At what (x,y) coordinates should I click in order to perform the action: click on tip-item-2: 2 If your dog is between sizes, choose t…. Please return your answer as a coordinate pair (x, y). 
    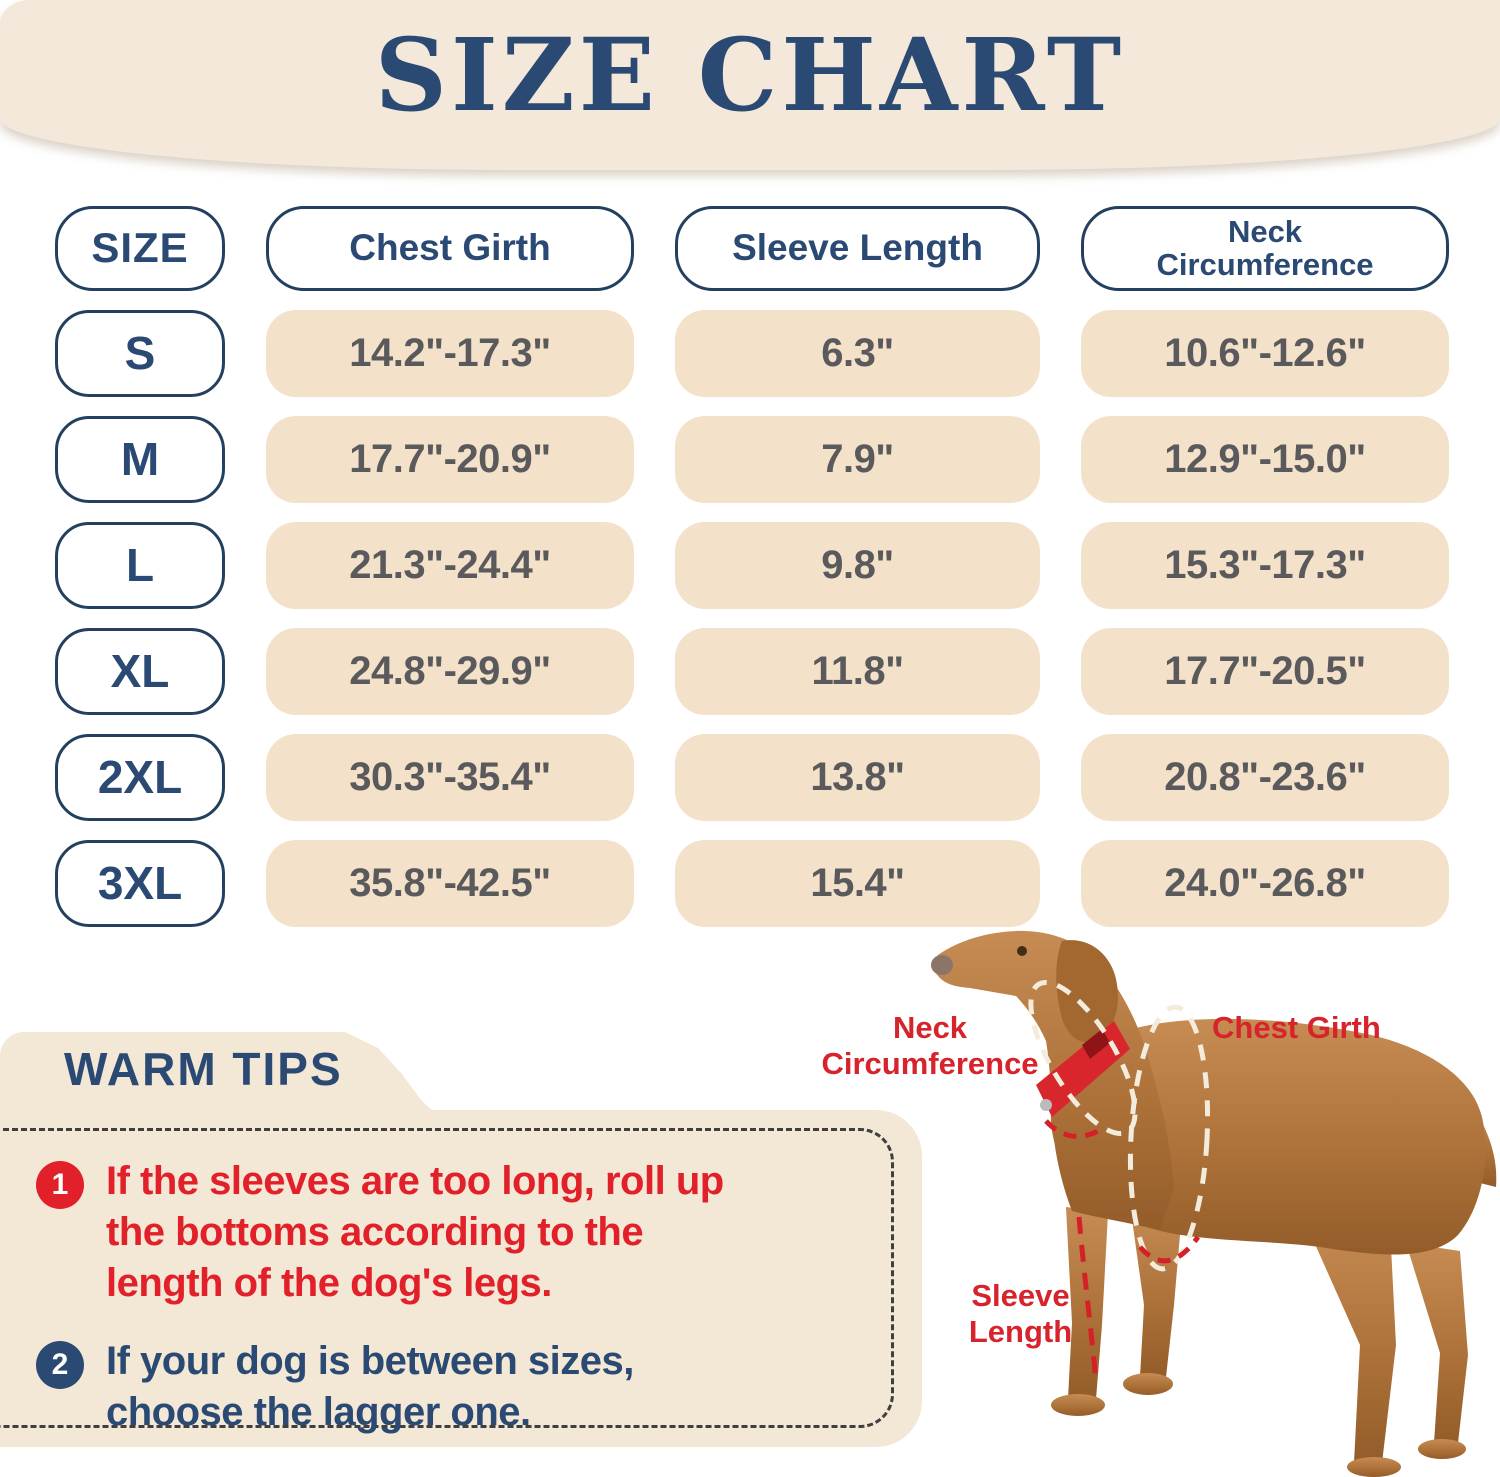
    Looking at the image, I should click on (471, 1387).